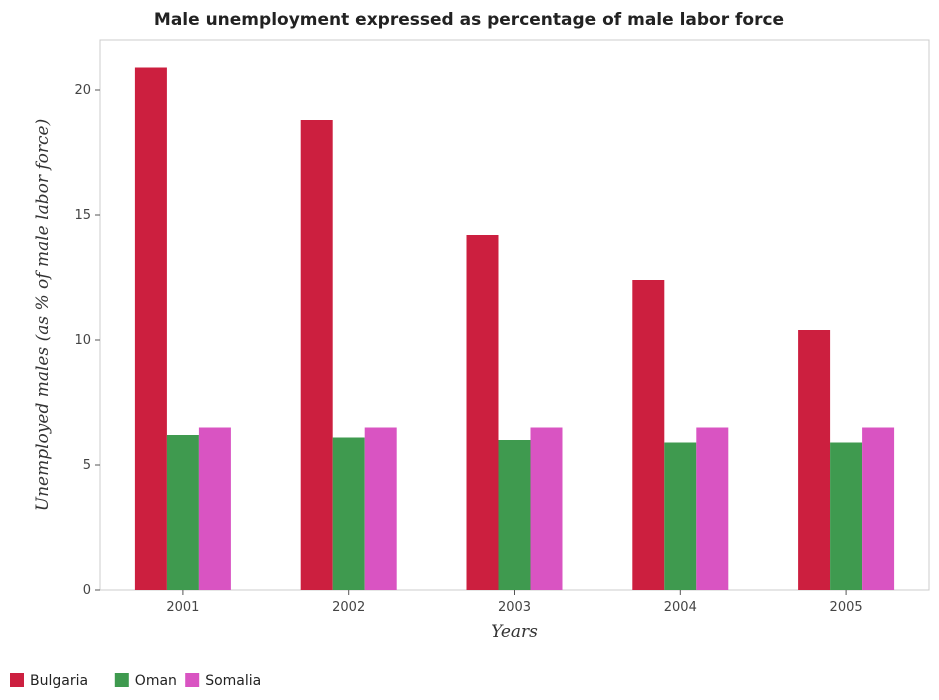  I want to click on bar-oman-2004, so click(680, 516).